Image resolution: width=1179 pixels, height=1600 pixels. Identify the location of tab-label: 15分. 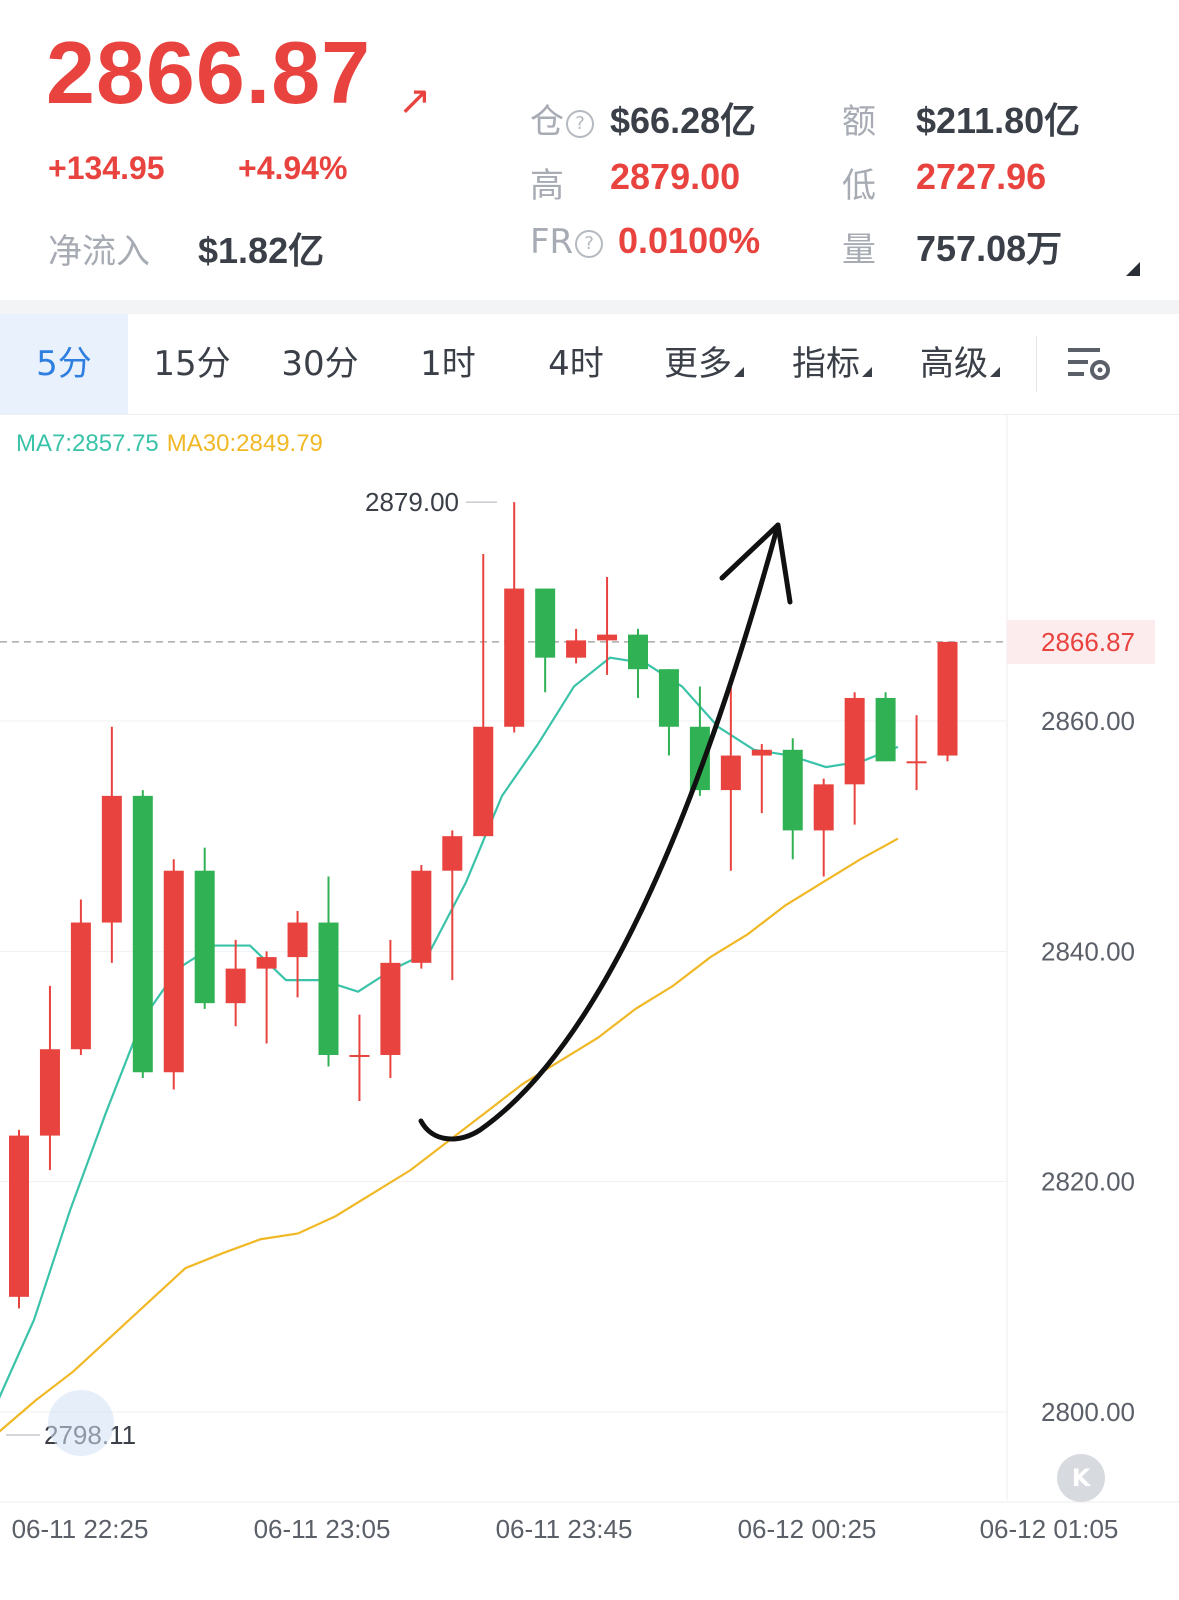
(192, 364).